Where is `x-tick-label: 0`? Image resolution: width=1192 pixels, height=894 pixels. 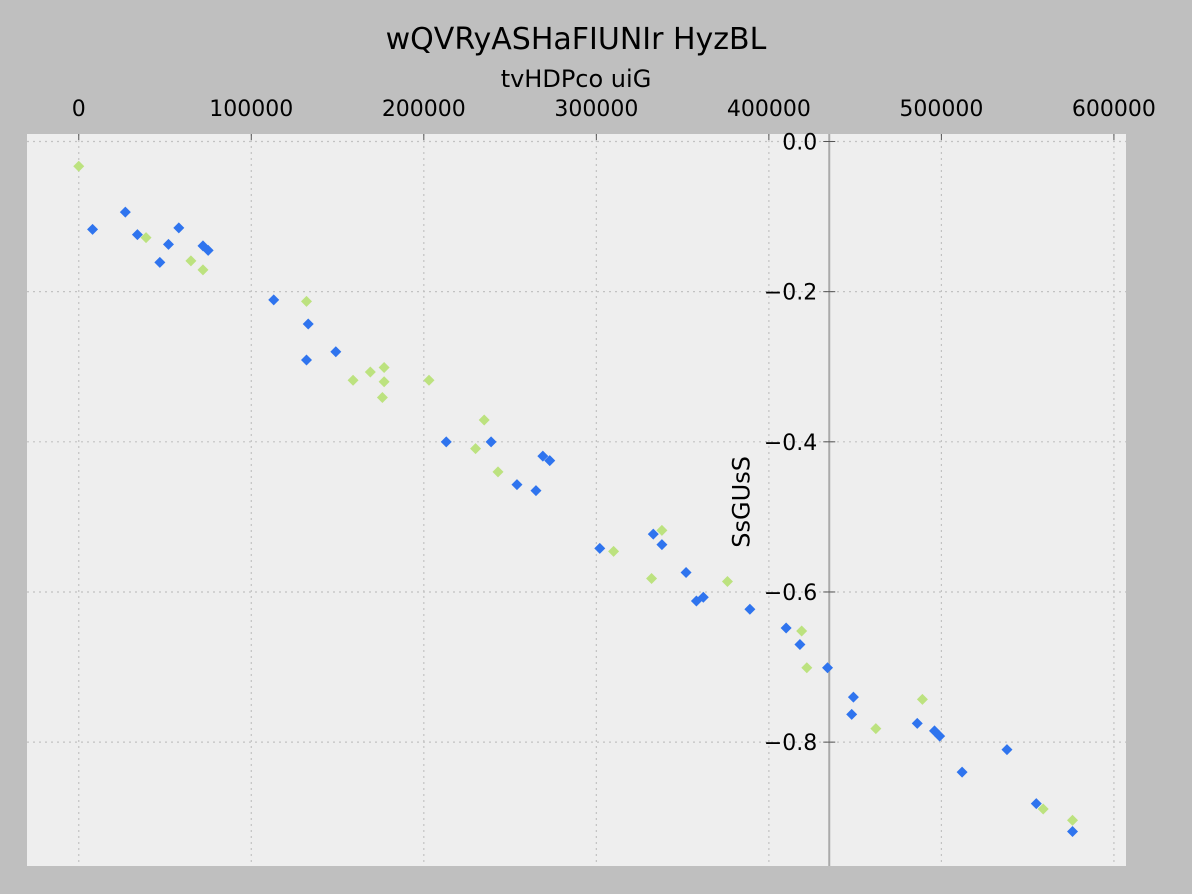
x-tick-label: 0 is located at coordinates (79, 109).